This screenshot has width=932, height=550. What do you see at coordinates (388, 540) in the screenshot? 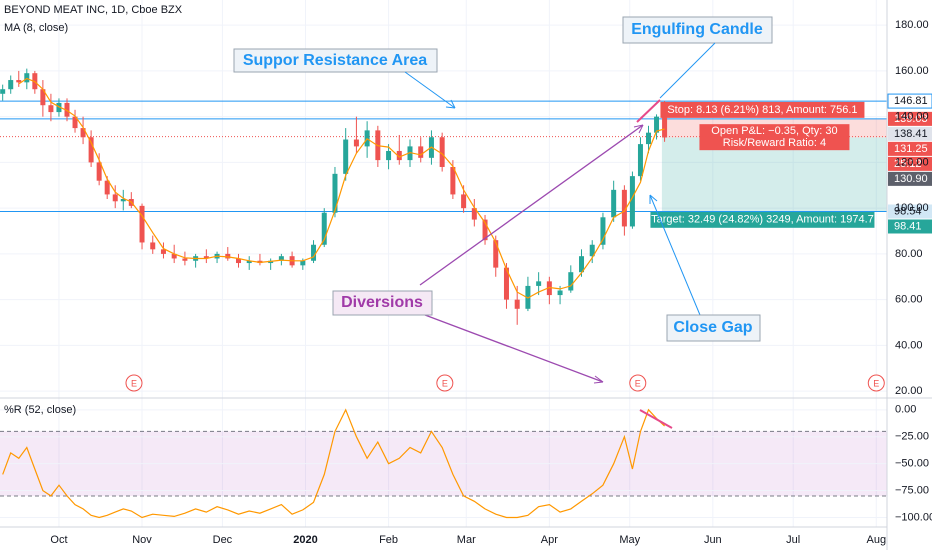
I see `x-tick-label: Feb` at bounding box center [388, 540].